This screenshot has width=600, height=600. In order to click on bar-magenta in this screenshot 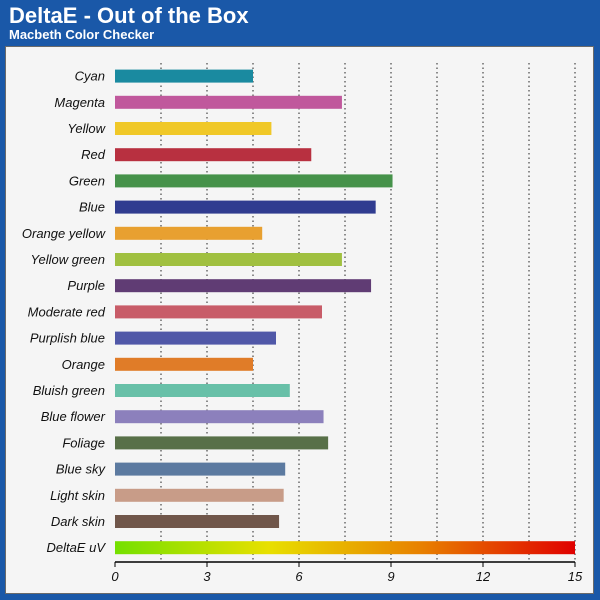, I will do `click(228, 102)`.